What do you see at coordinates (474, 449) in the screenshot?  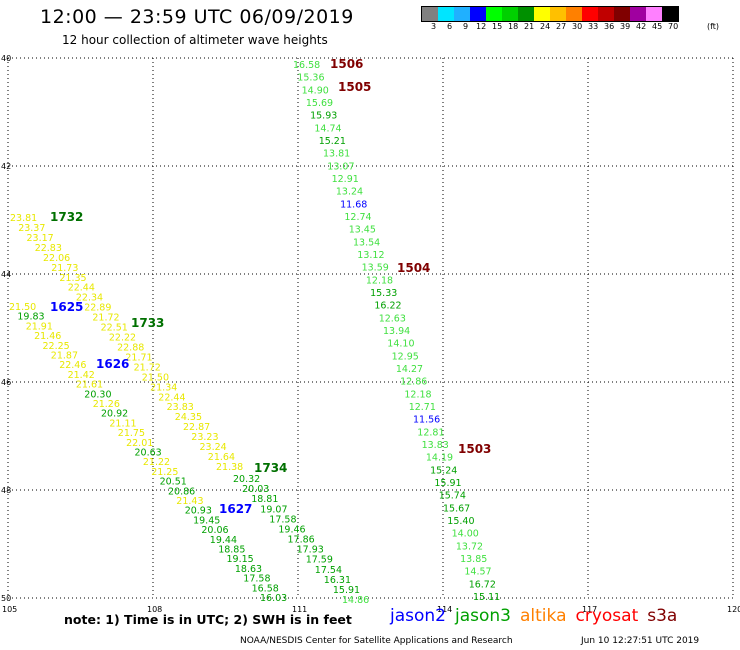 I see `track-hour-label: 1503` at bounding box center [474, 449].